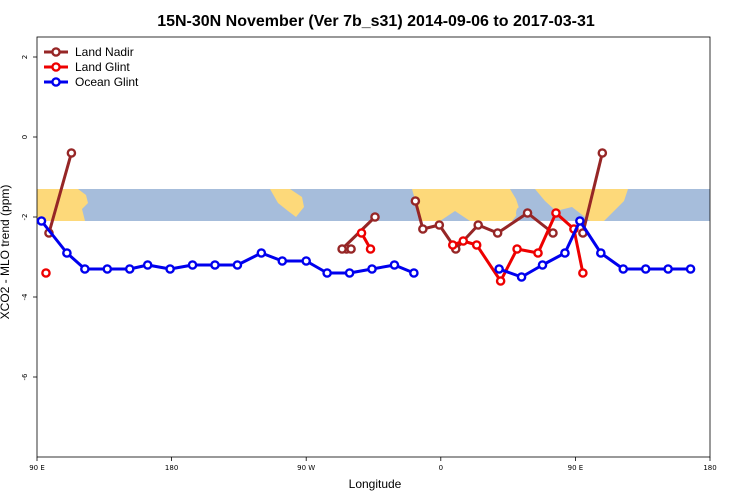 Image resolution: width=750 pixels, height=500 pixels. What do you see at coordinates (25, 377) in the screenshot?
I see `y-tick-label-4: -6` at bounding box center [25, 377].